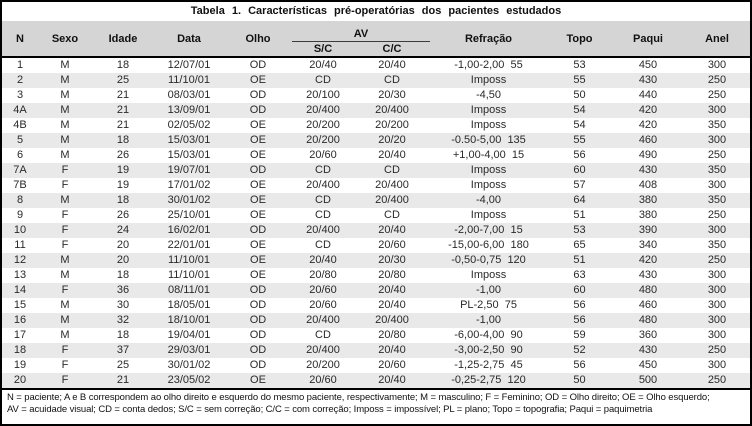 This screenshot has height=426, width=752. I want to click on table-cell: 420, so click(648, 125).